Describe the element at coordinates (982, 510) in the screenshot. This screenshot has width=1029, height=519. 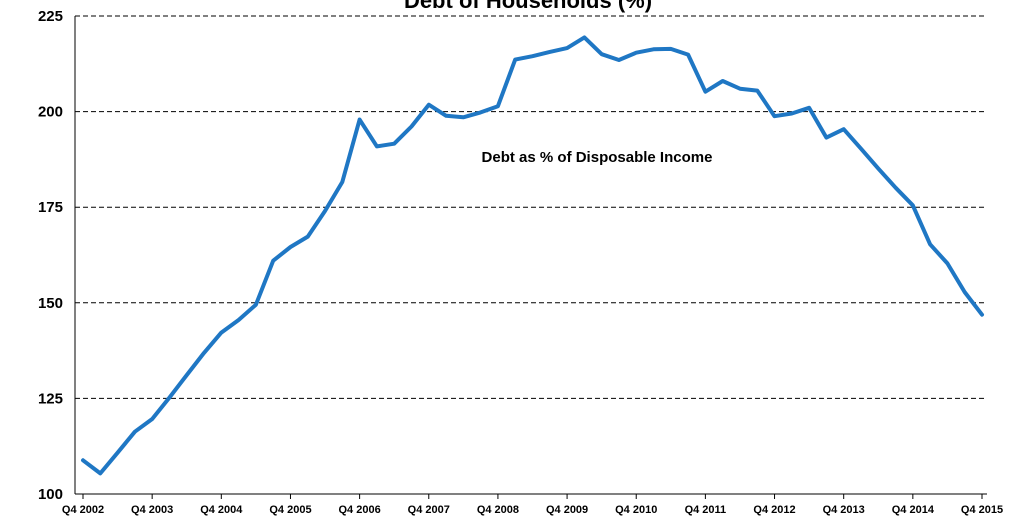
I see `x-tick-label: Q4 2015` at that location.